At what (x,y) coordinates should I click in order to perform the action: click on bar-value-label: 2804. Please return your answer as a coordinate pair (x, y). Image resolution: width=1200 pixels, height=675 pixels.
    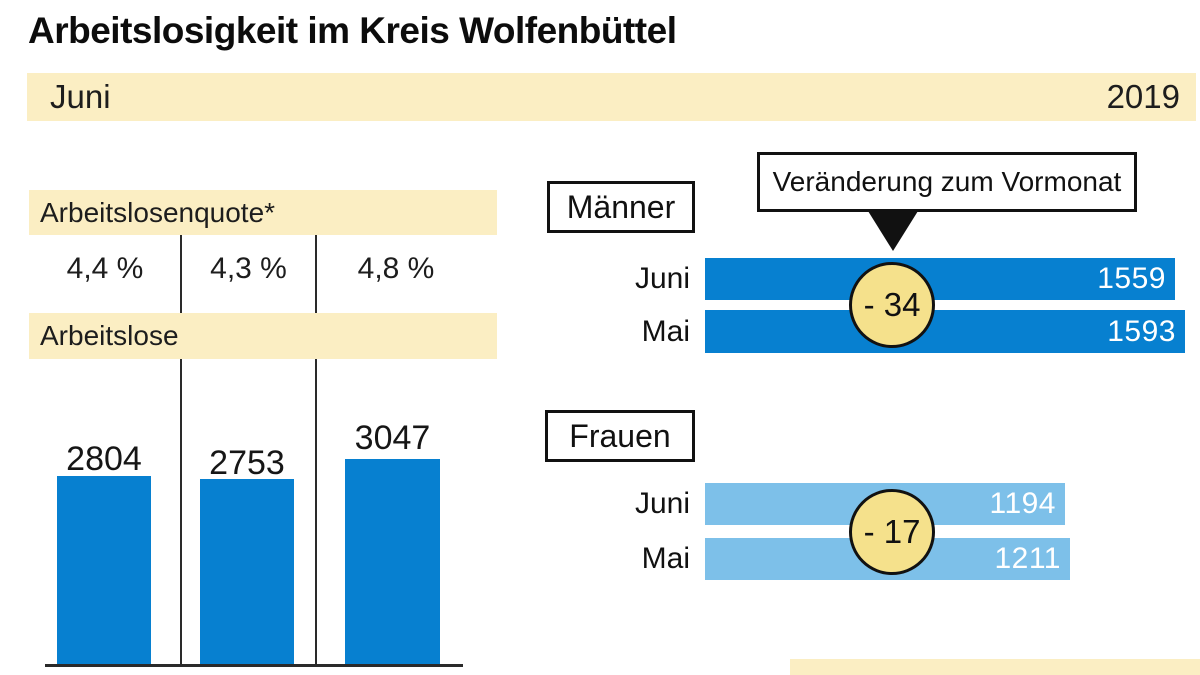
    Looking at the image, I should click on (104, 459).